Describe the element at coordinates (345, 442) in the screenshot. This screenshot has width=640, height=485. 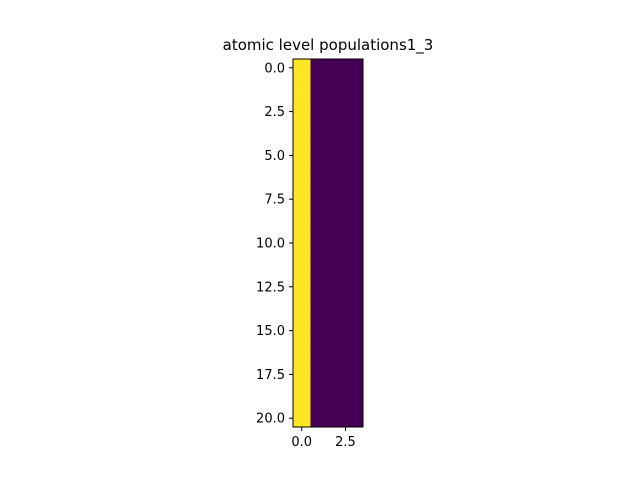
I see `x-tick-label: 2.5` at that location.